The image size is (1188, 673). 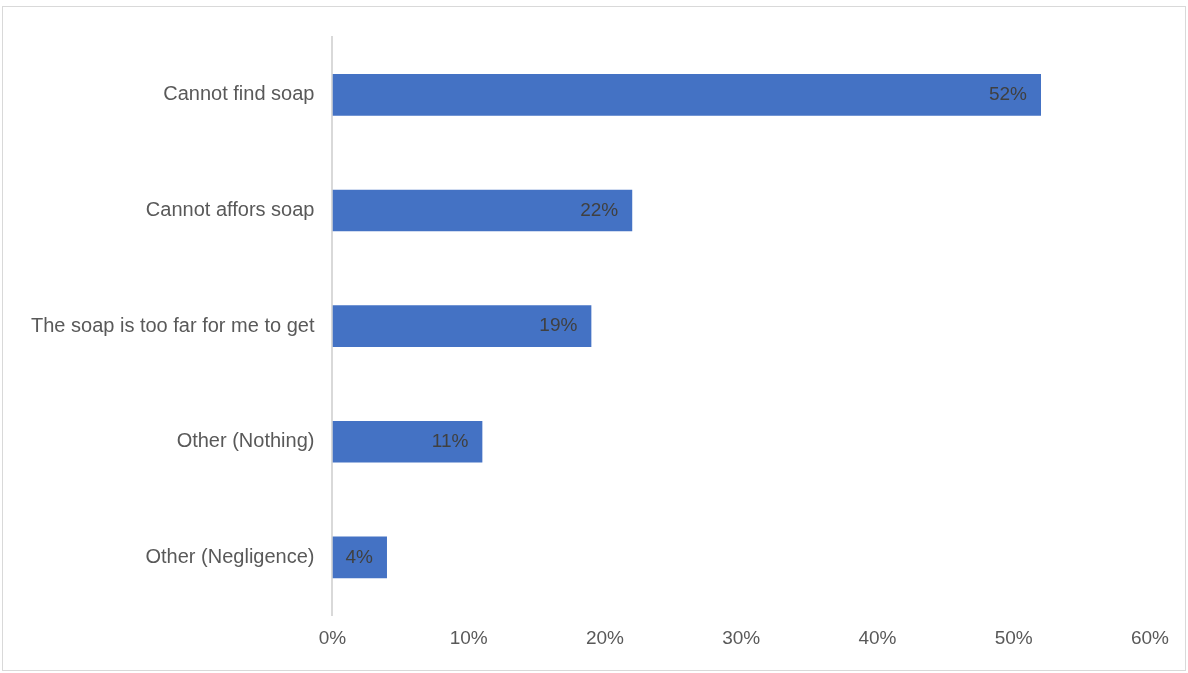 I want to click on y-tick-label: The soap is too far for me to get, so click(x=172, y=324).